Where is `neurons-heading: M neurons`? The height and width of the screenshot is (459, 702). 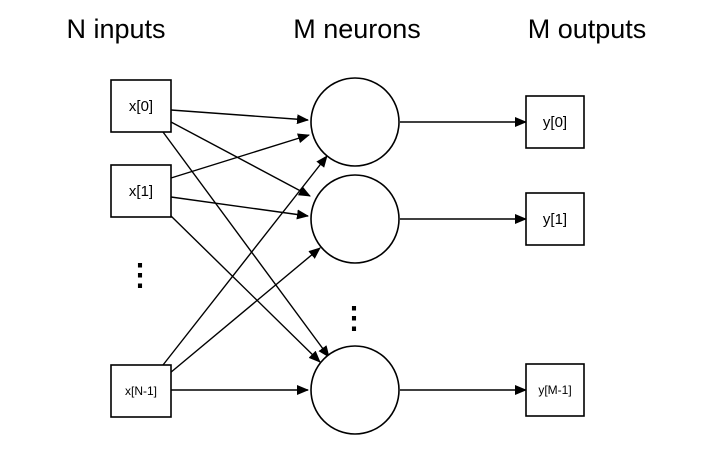
neurons-heading: M neurons is located at coordinates (357, 29).